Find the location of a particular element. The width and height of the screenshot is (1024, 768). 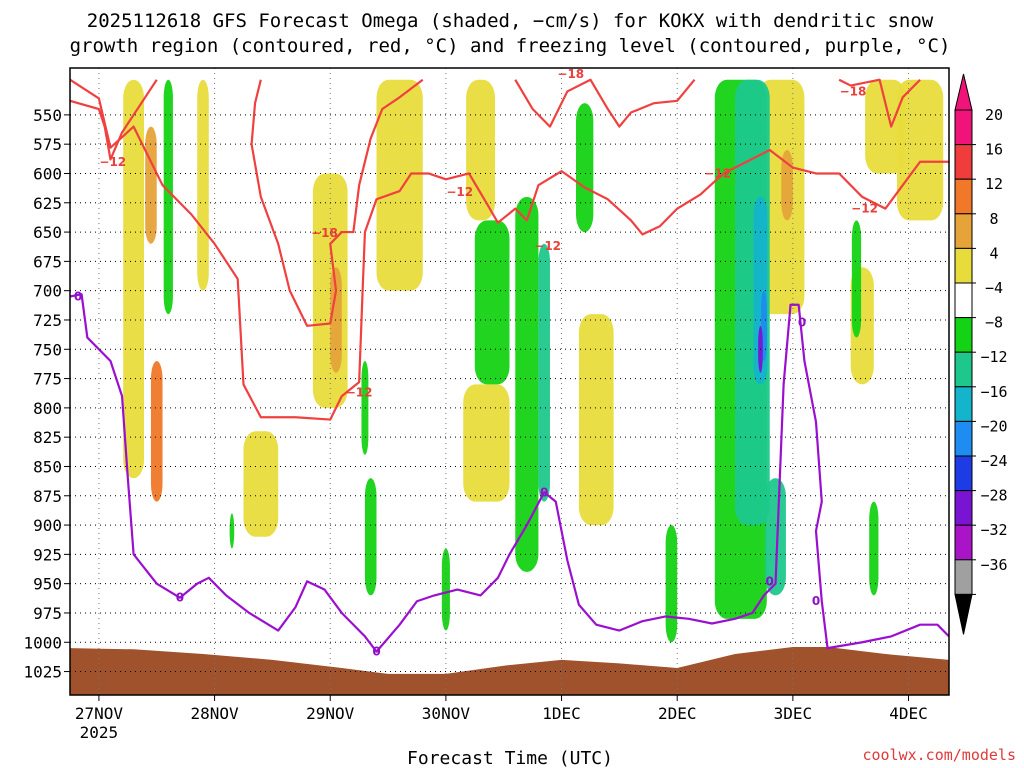

y-tick-label: 750 is located at coordinates (47, 349).